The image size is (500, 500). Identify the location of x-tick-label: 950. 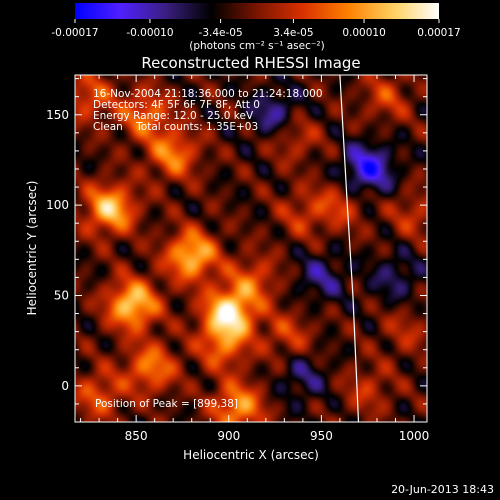
(321, 436).